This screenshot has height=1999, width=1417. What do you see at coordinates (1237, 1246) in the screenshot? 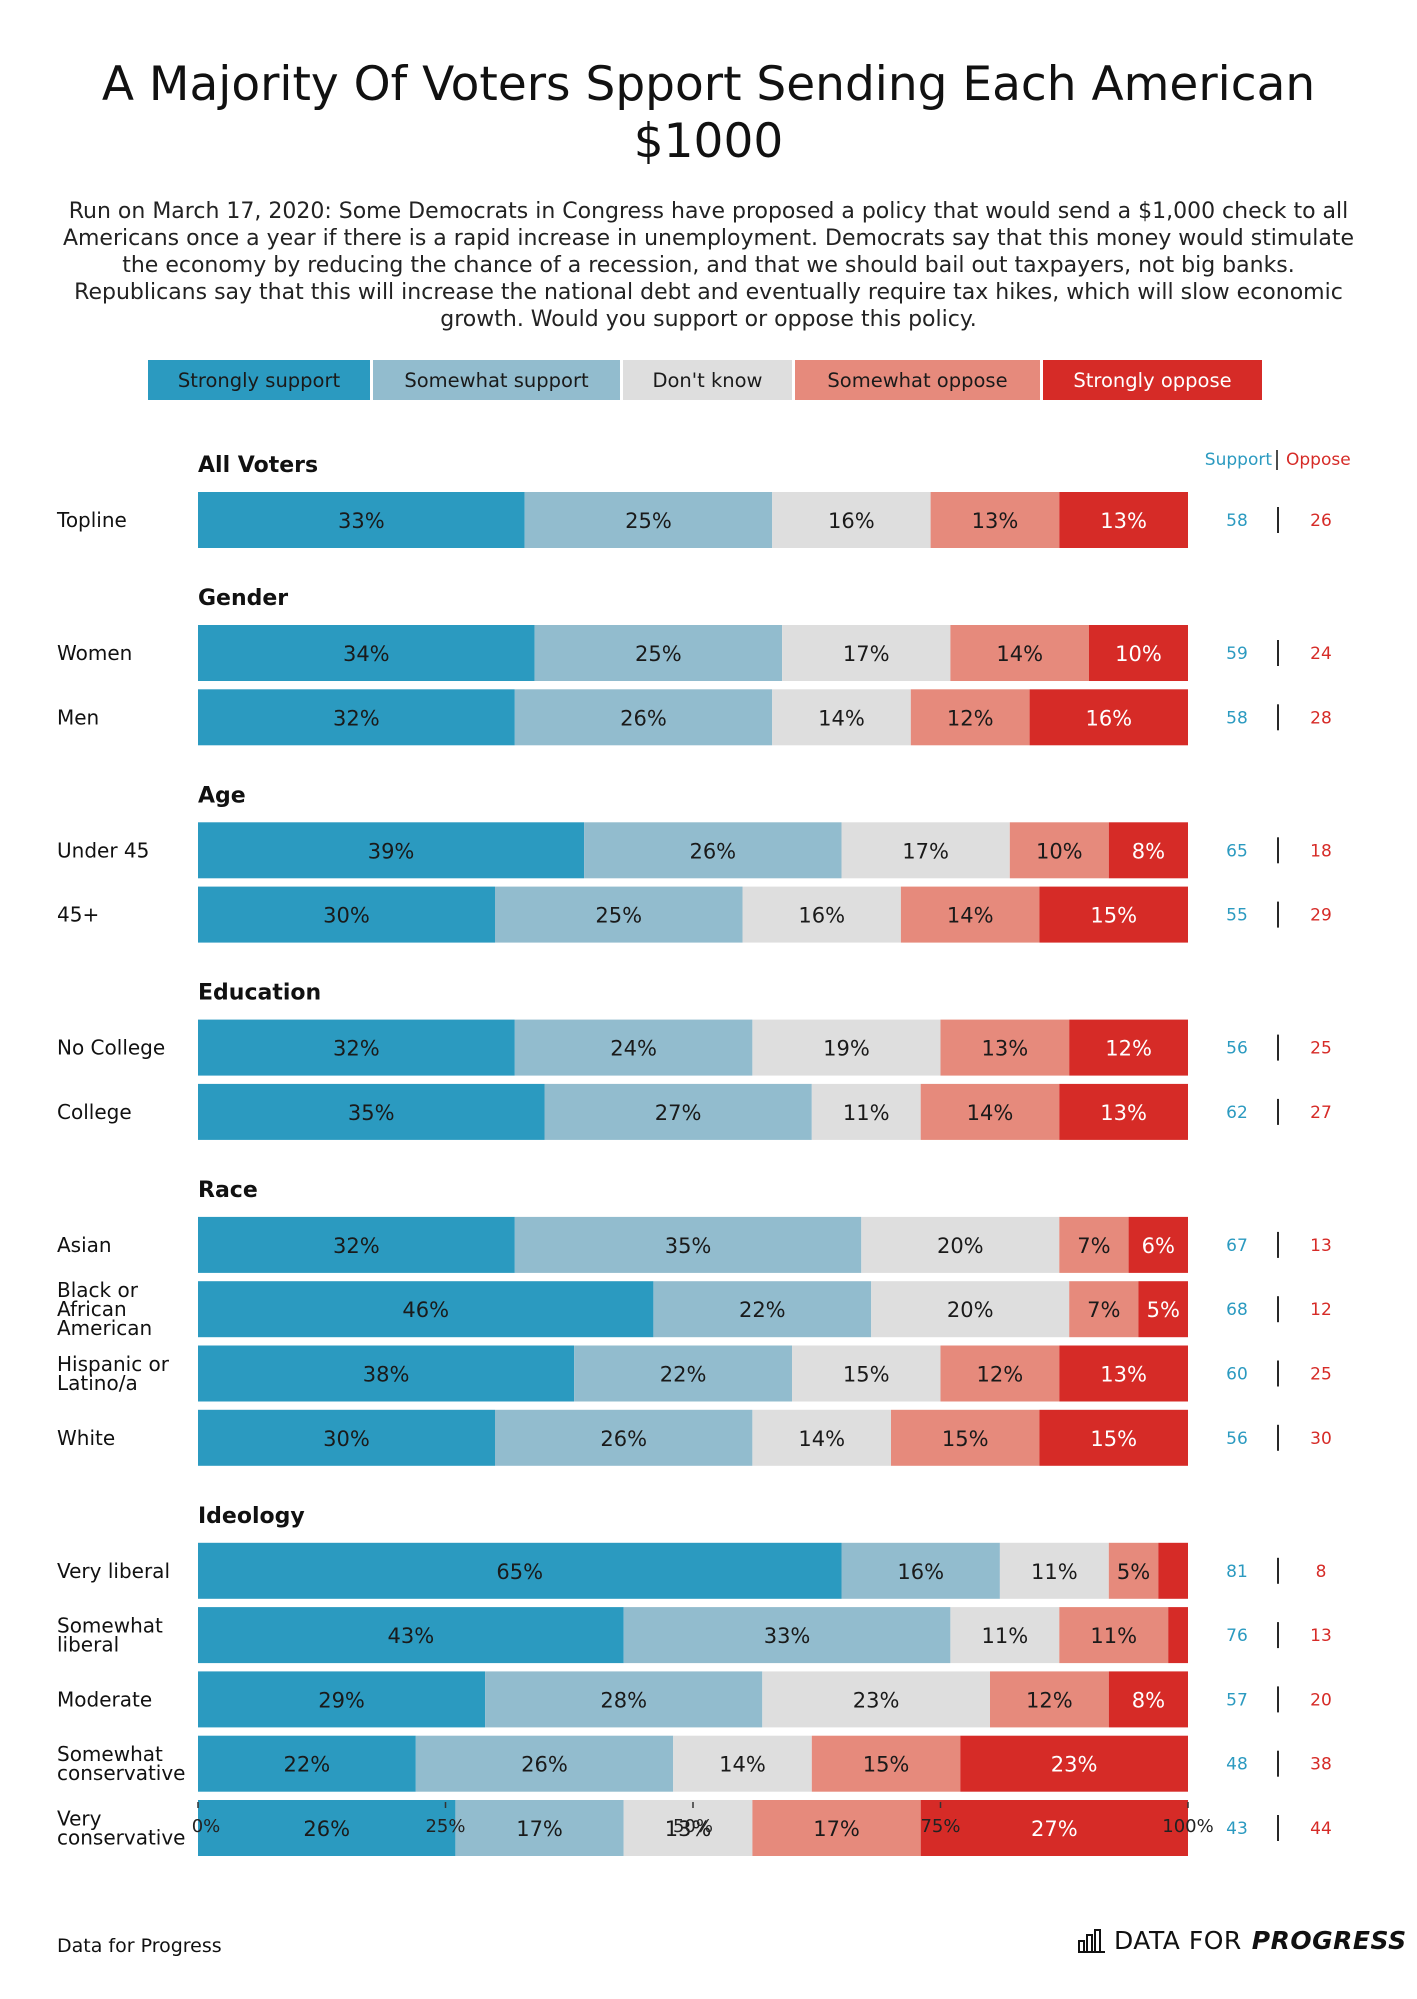
I see `support-value-asian: 67` at bounding box center [1237, 1246].